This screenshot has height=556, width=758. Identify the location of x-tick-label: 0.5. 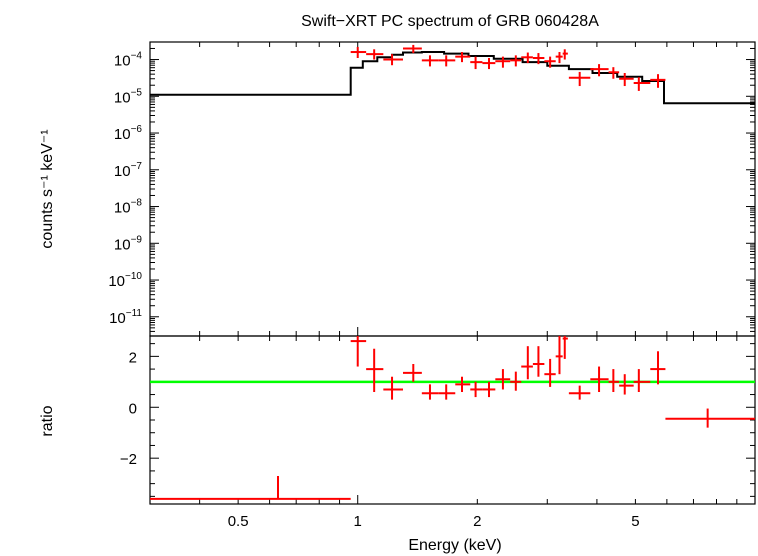
(238, 521).